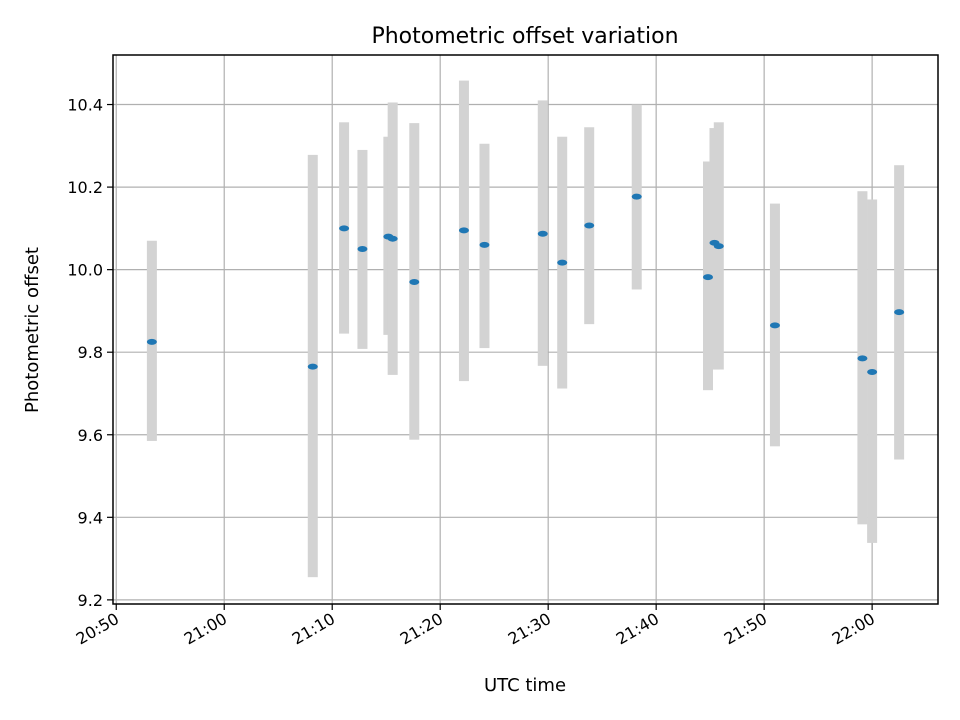 The image size is (960, 720). I want to click on x-tick-label: 22:00, so click(853, 629).